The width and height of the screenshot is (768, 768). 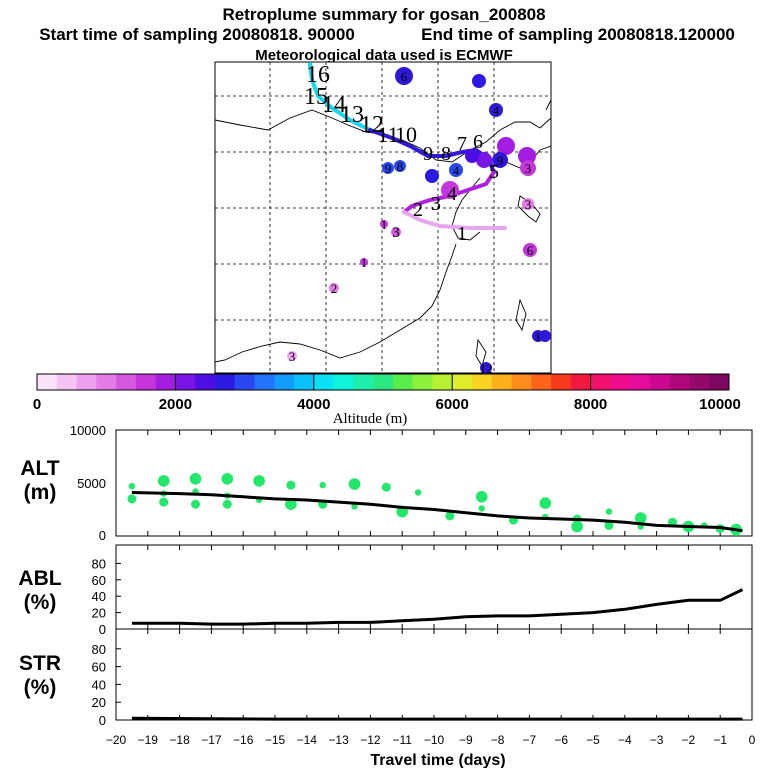 What do you see at coordinates (116, 740) in the screenshot?
I see `x-tick-label: −20` at bounding box center [116, 740].